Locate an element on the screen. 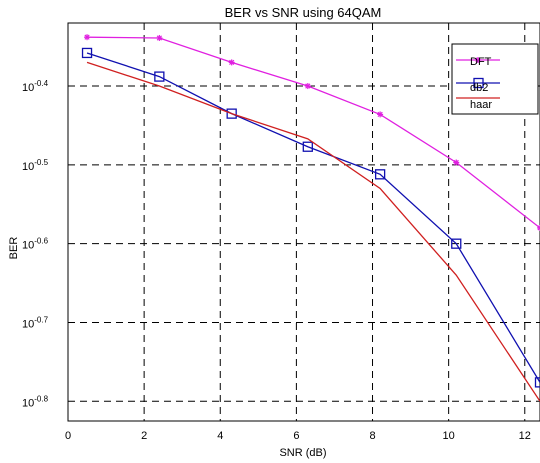  y-axis-label: BER is located at coordinates (14, 248).